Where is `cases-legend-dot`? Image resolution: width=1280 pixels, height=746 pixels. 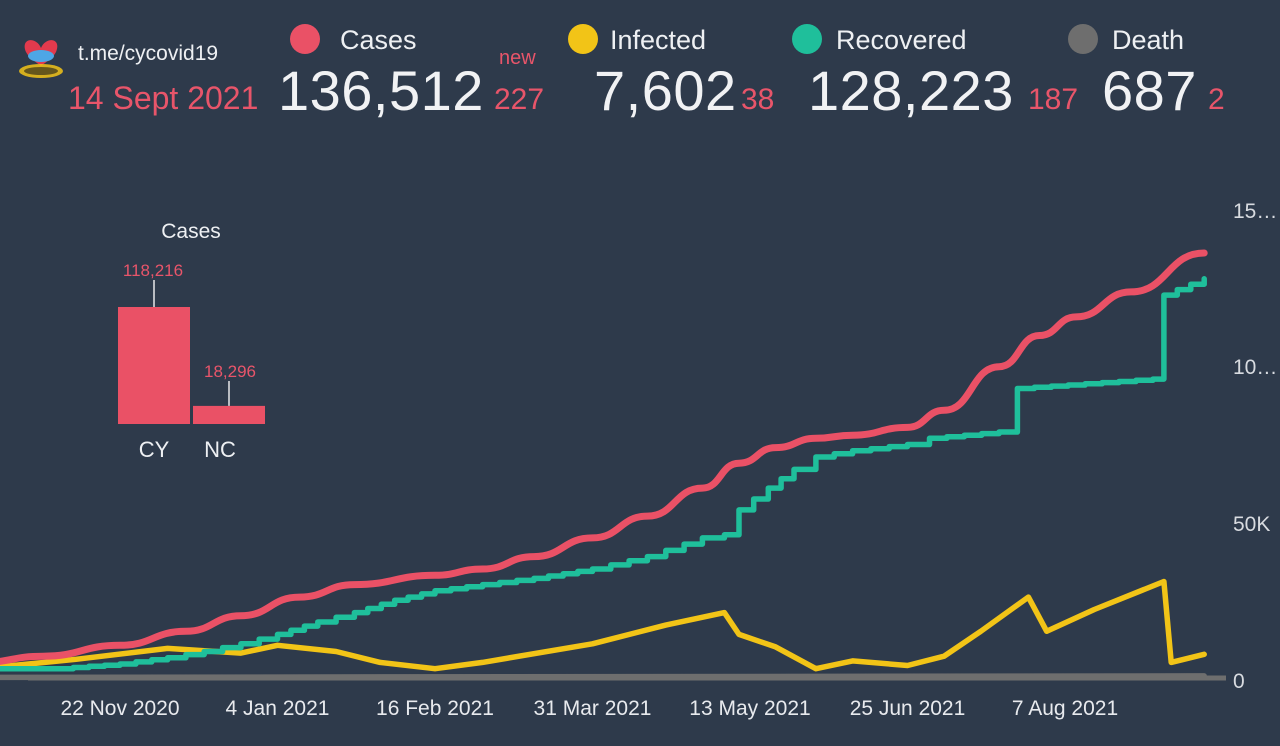 cases-legend-dot is located at coordinates (305, 39).